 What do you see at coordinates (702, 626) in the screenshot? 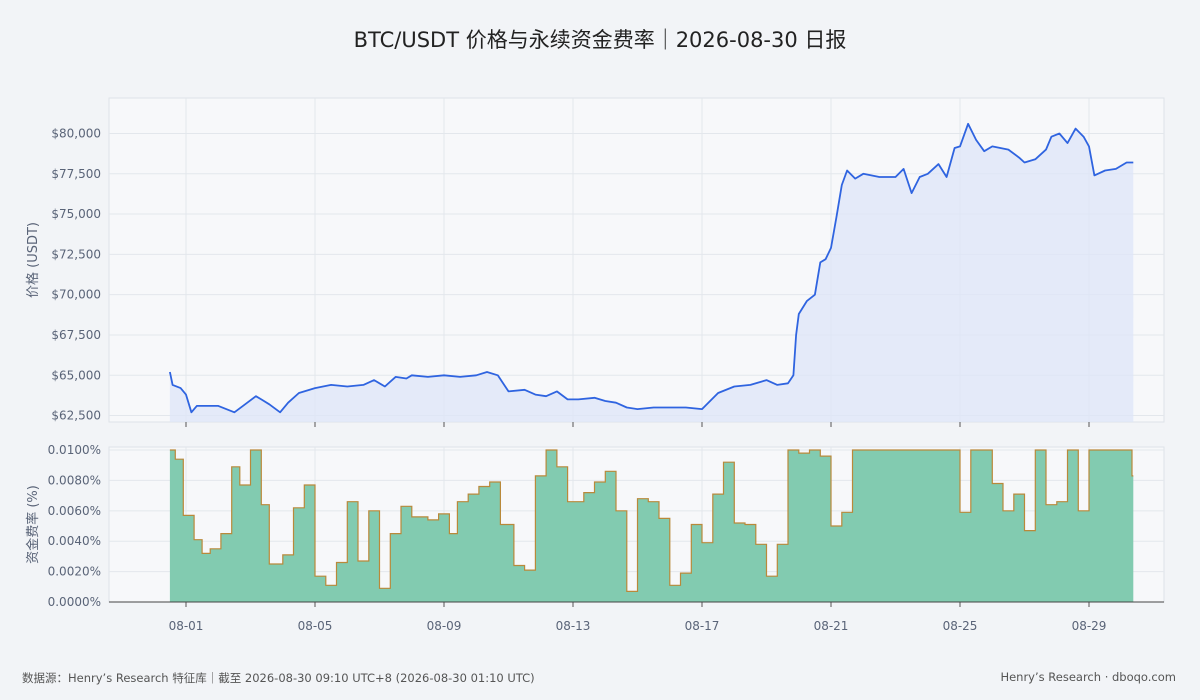
I see `x-tick-label: 08-17` at bounding box center [702, 626].